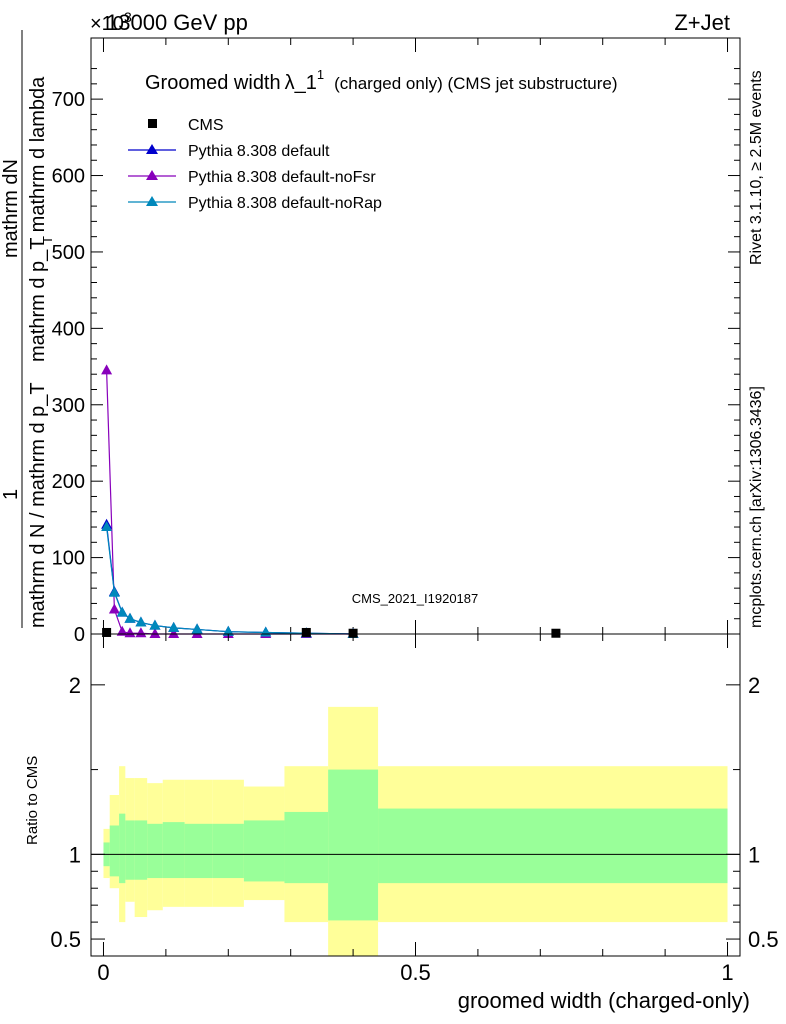  What do you see at coordinates (756, 507) in the screenshot?
I see `mcplots-label: mcplots.cern.ch [arXiv:1306.3436]` at bounding box center [756, 507].